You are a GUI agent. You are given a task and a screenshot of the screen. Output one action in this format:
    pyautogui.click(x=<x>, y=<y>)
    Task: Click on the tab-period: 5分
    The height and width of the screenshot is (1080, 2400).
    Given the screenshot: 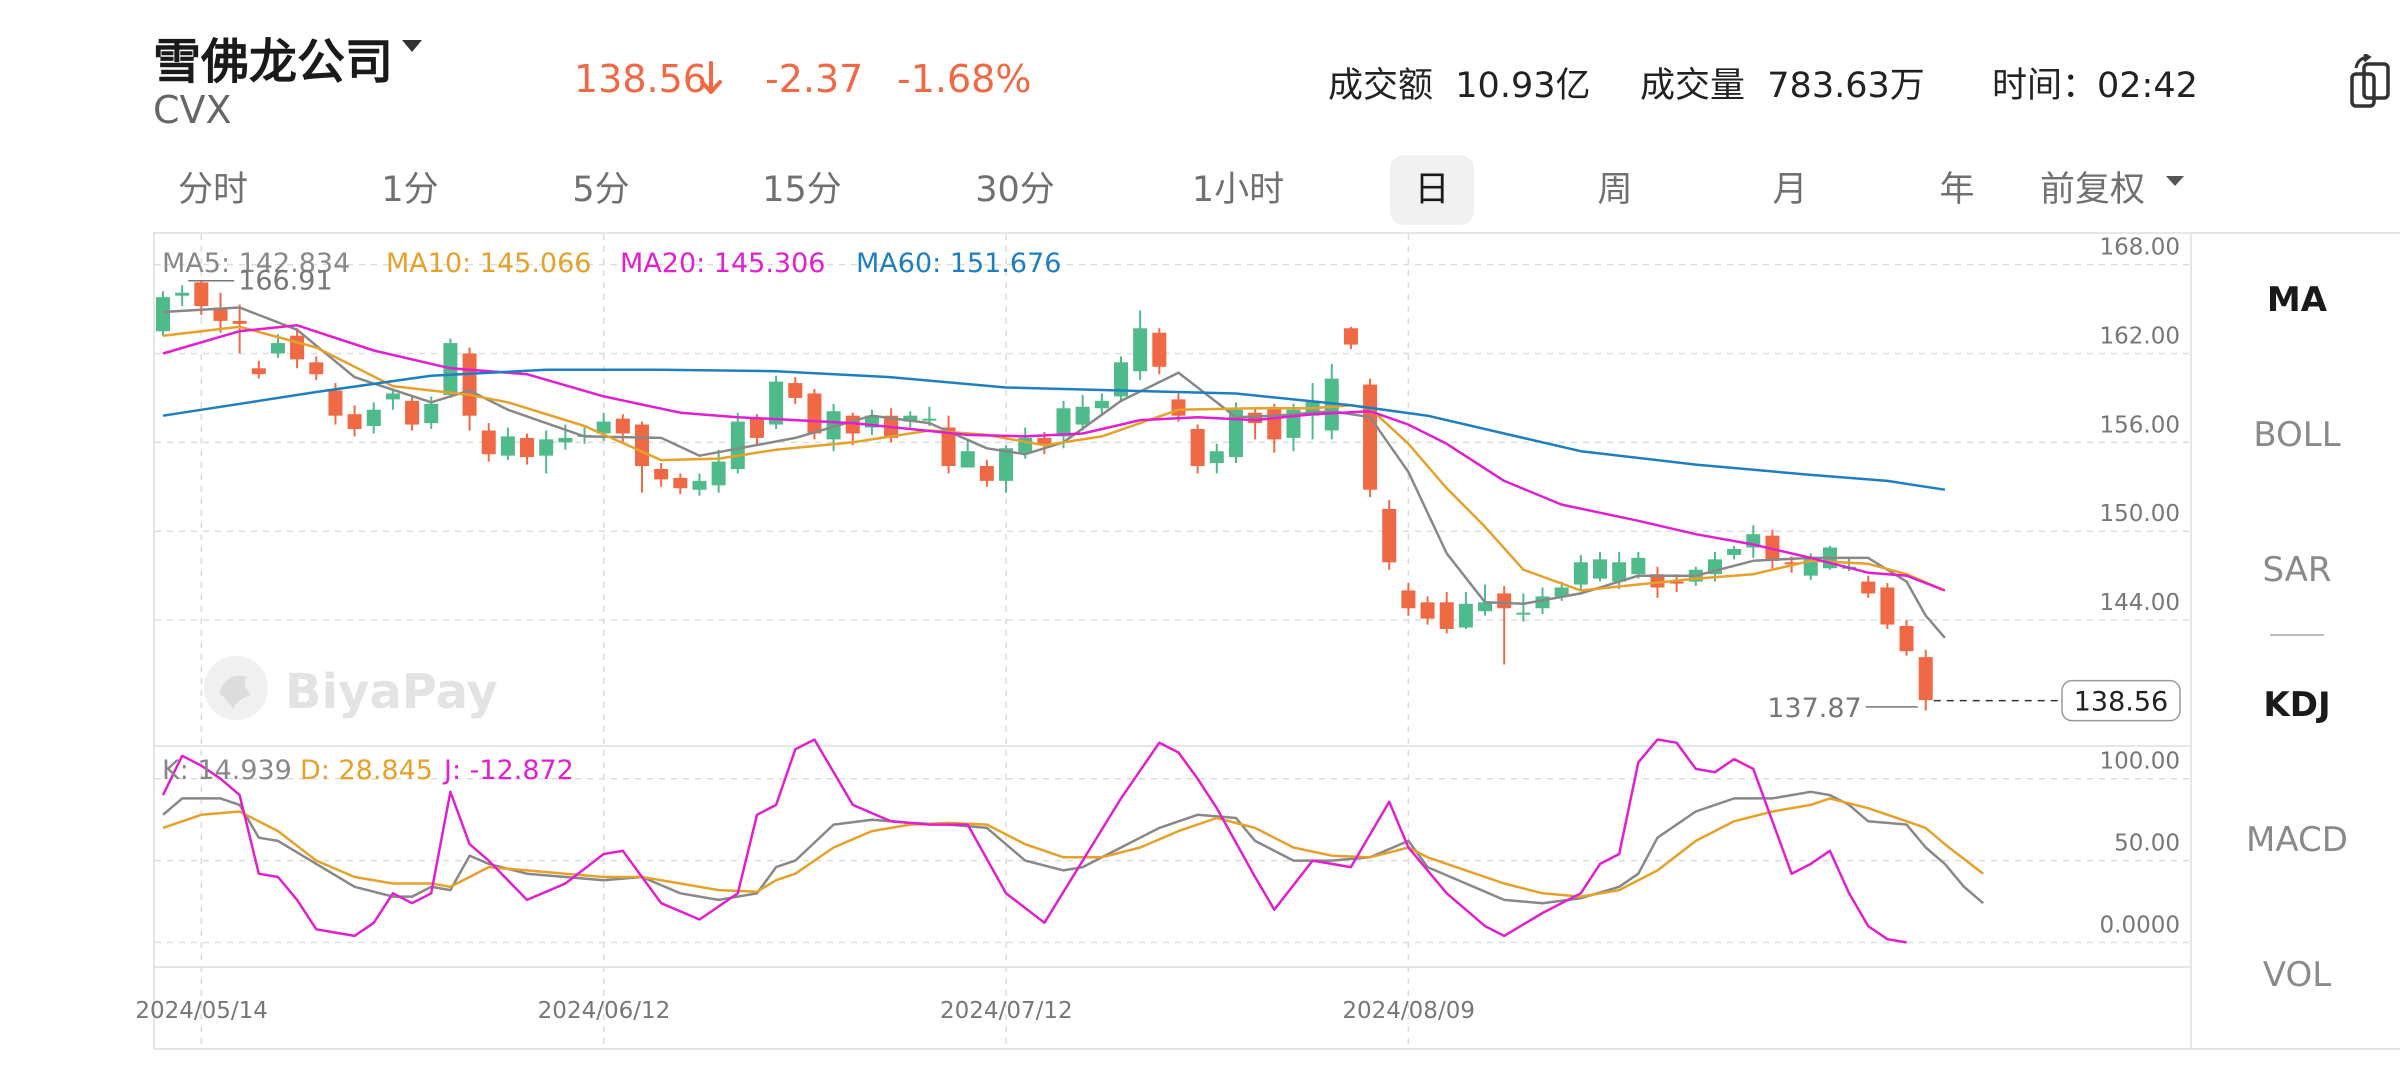 What is the action you would take?
    pyautogui.click(x=601, y=190)
    